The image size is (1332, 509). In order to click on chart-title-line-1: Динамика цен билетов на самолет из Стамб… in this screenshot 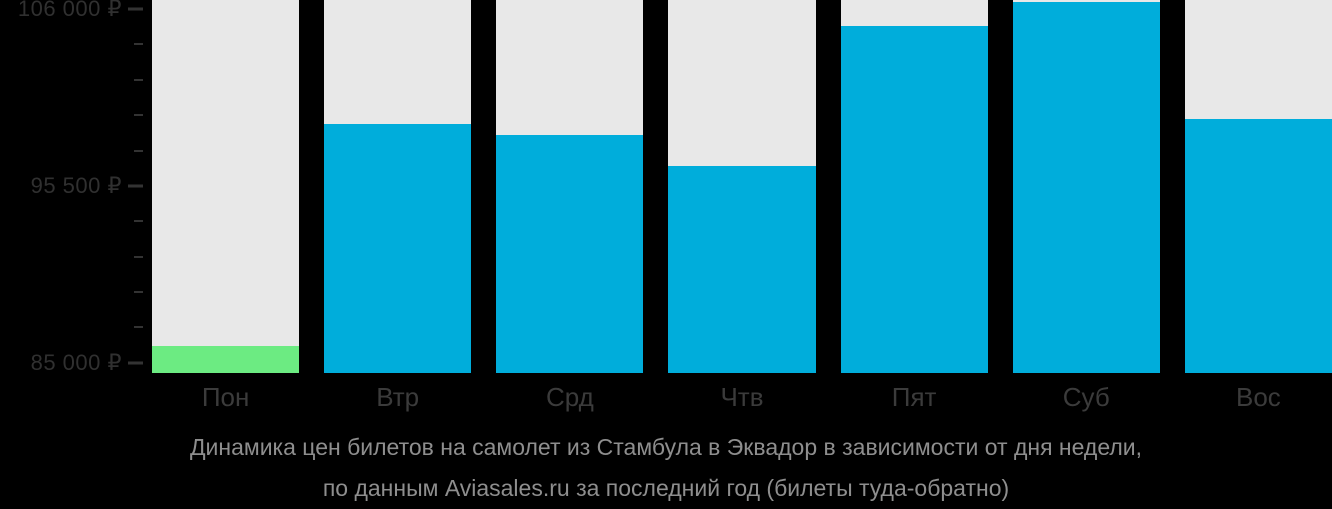, I will do `click(666, 447)`.